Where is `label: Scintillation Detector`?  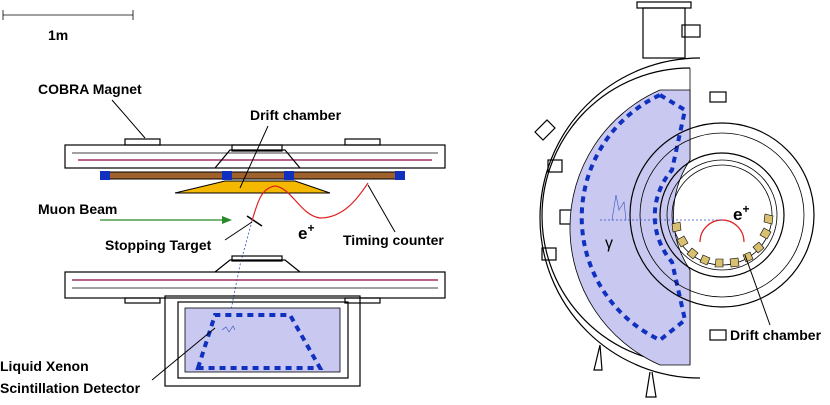
label: Scintillation Detector is located at coordinates (70, 388).